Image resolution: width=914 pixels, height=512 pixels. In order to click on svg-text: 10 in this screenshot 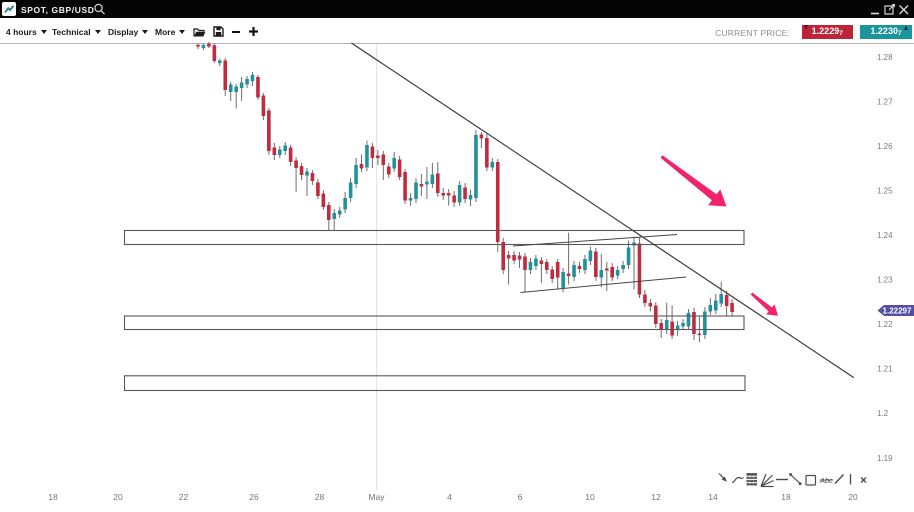, I will do `click(590, 497)`.